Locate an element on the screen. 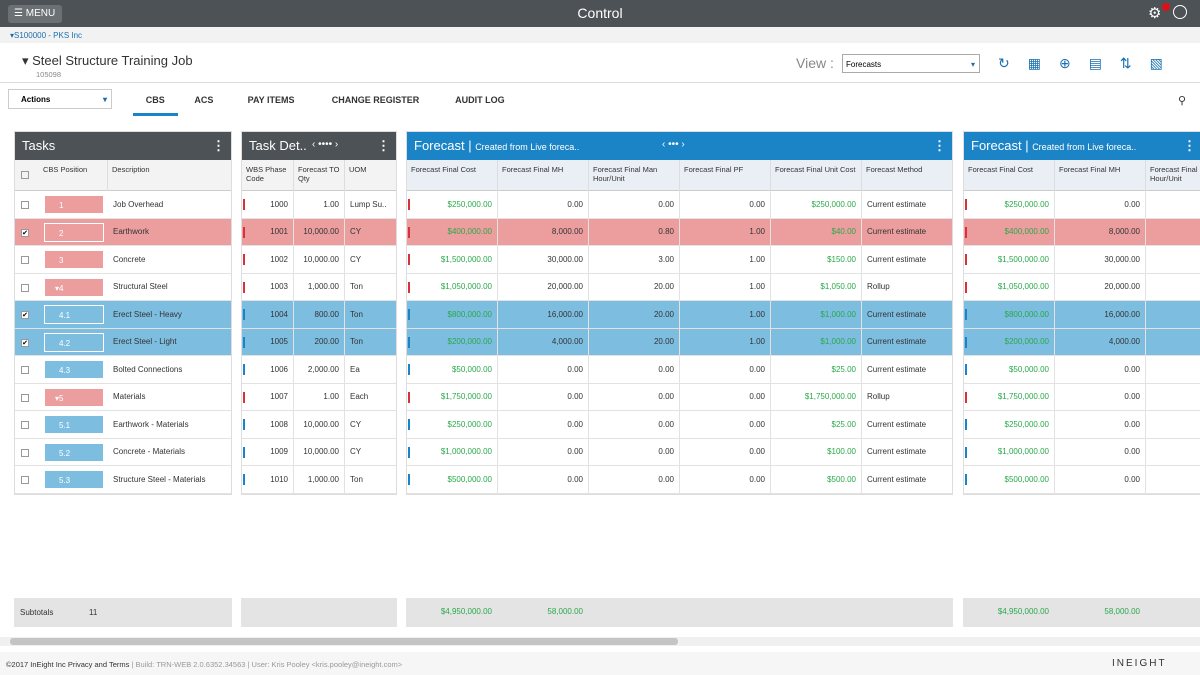 The height and width of the screenshot is (675, 1200). description: Earthwork is located at coordinates (170, 233).